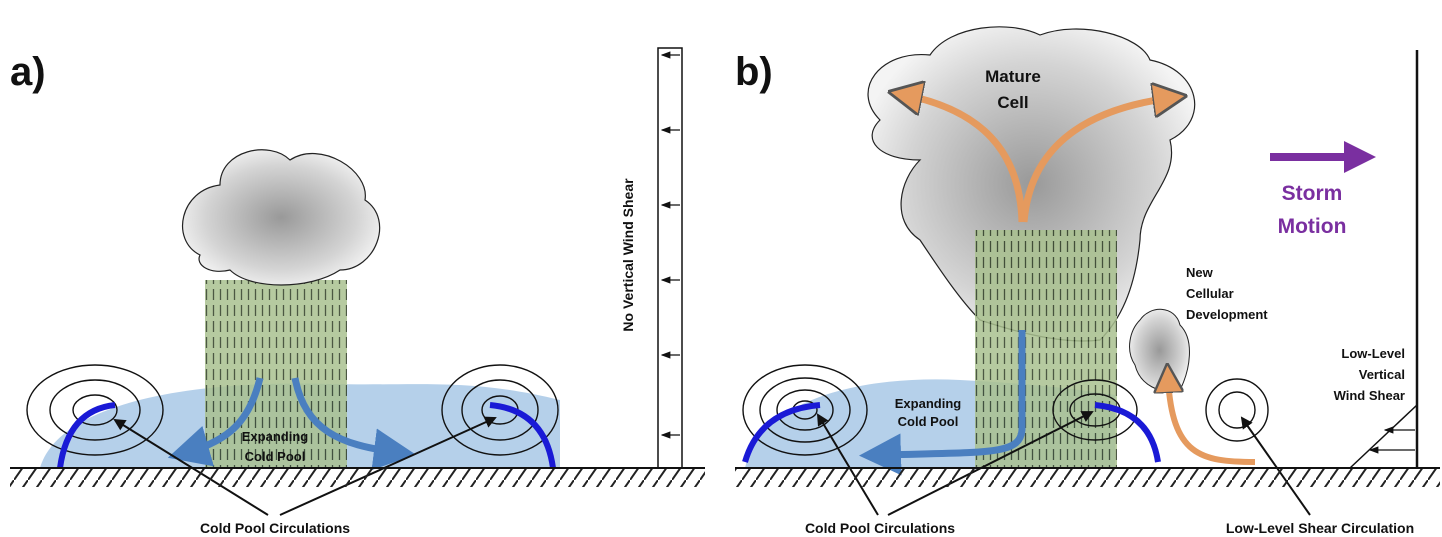  I want to click on panel-label: b), so click(754, 72).